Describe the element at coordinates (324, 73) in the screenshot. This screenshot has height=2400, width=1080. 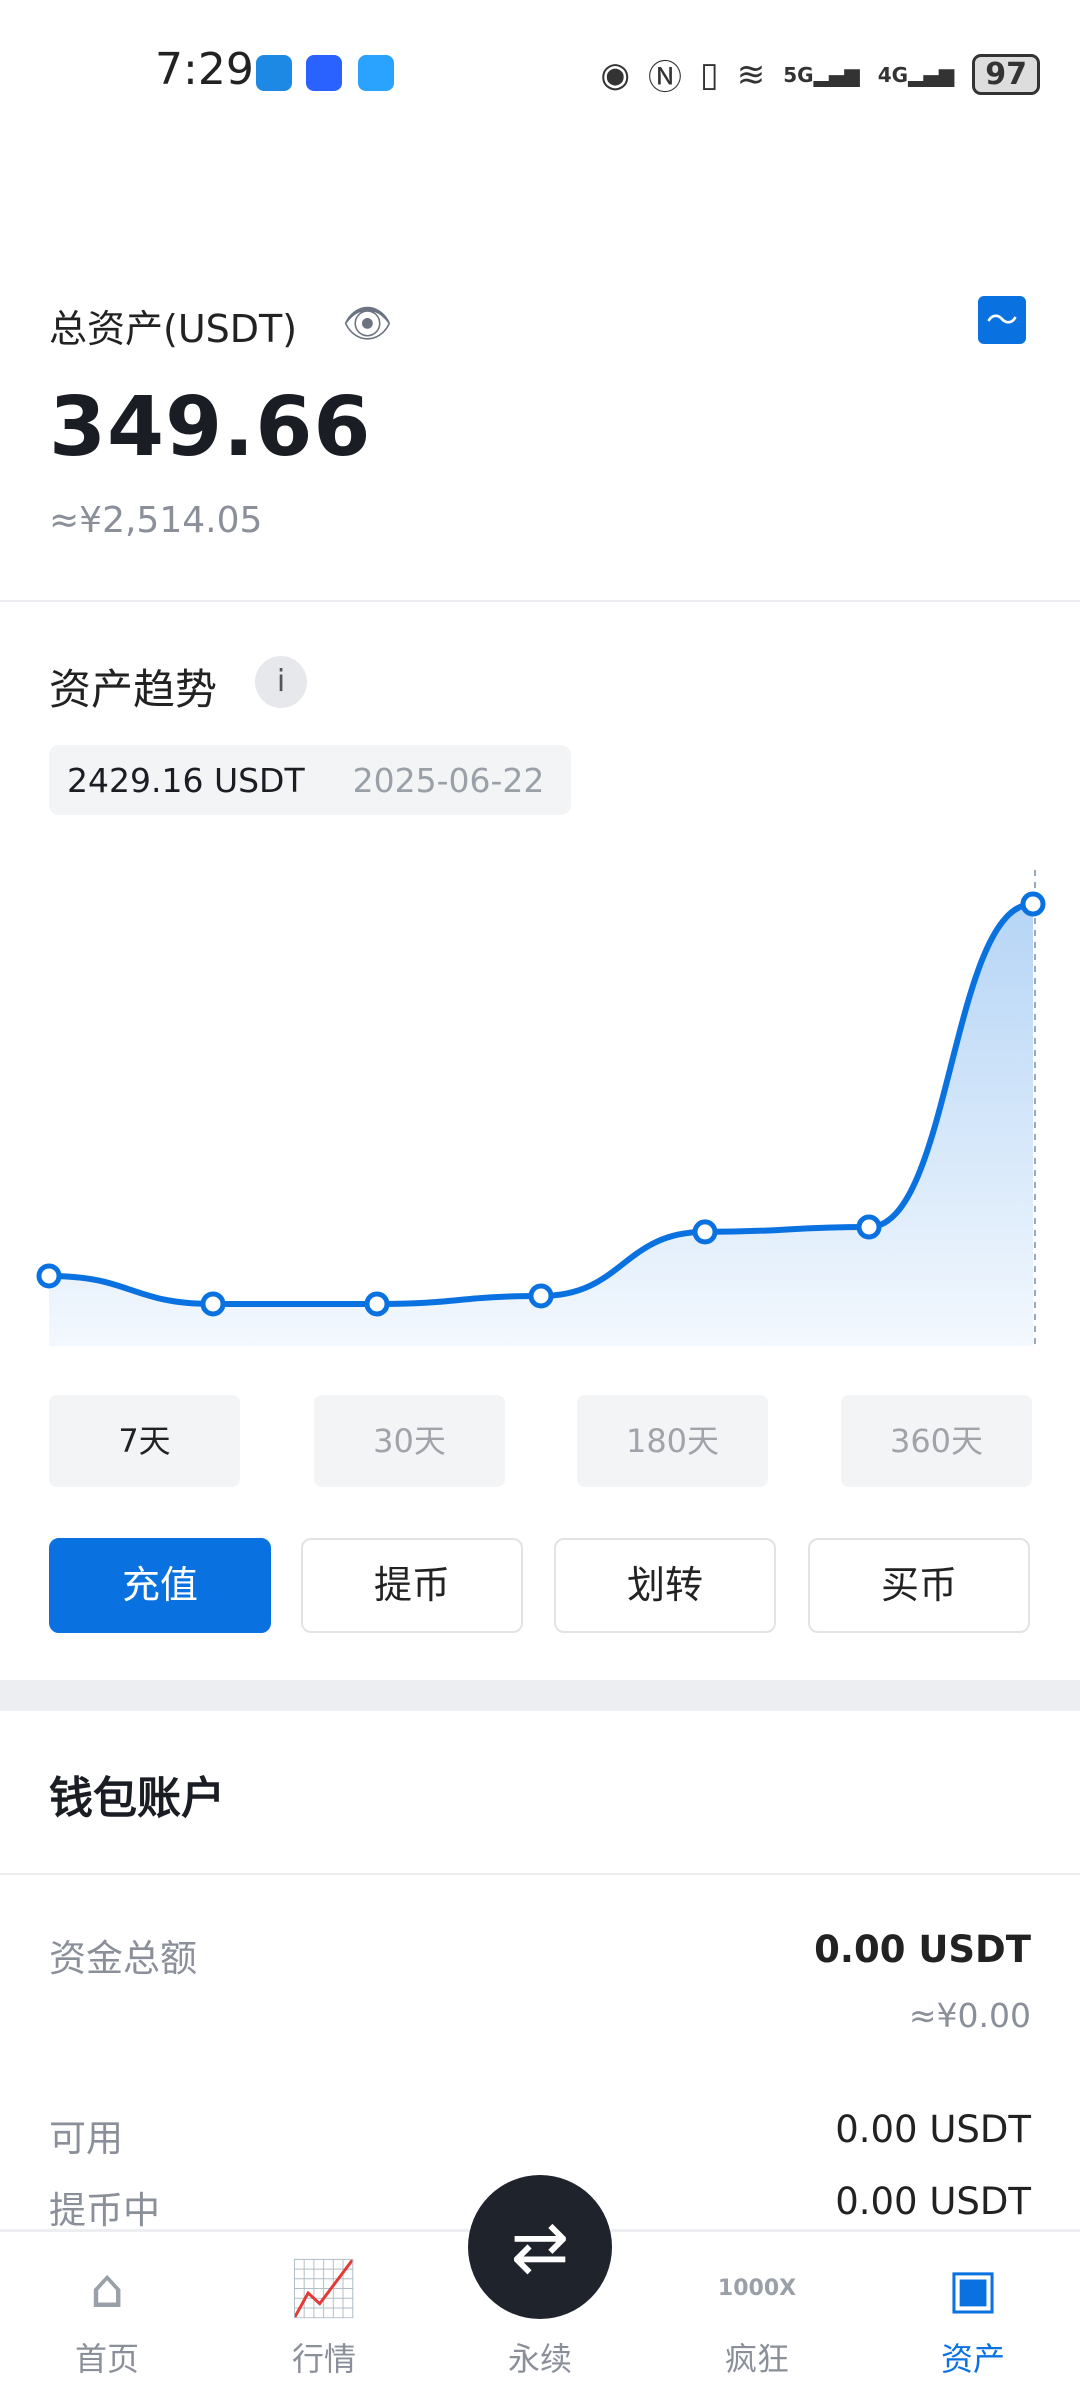
I see `hand-app-icon` at that location.